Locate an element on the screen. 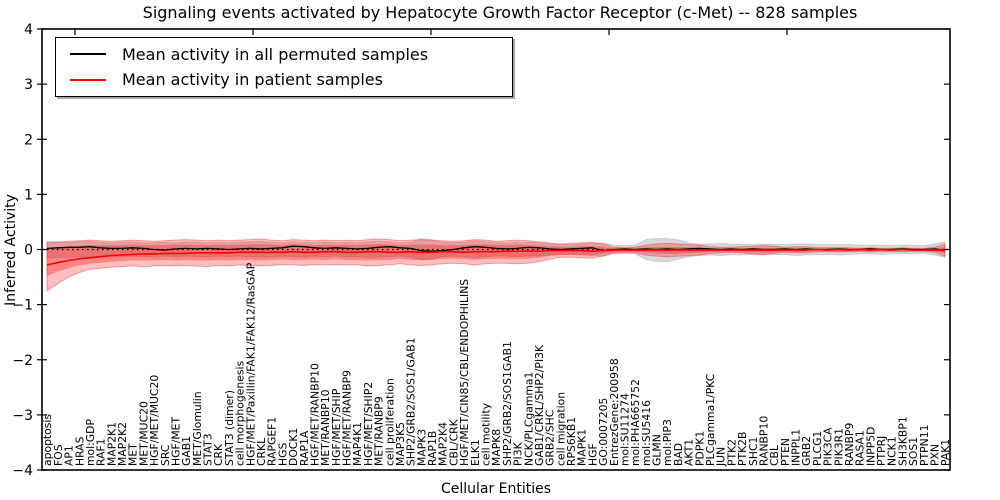  category-label: RAP1A is located at coordinates (304, 448).